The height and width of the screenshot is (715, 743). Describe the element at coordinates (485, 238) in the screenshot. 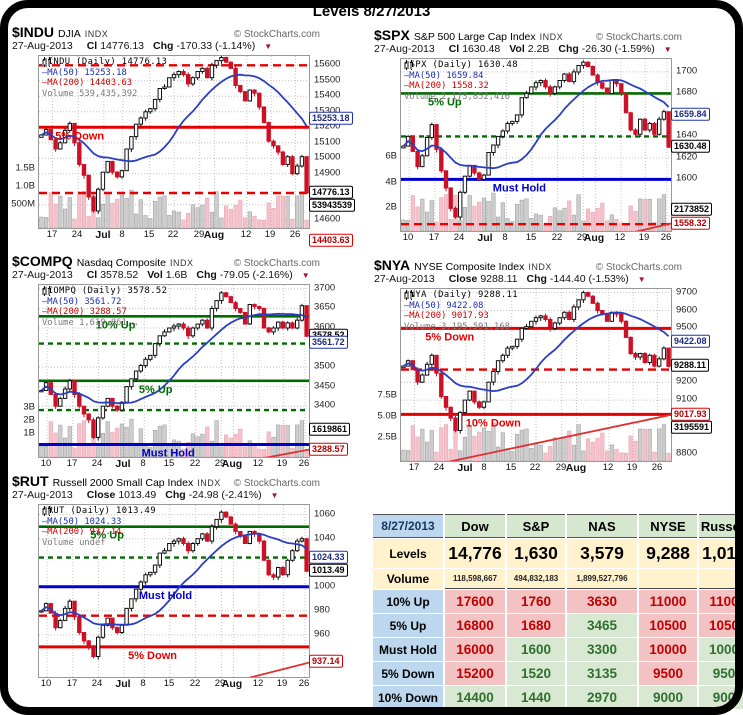

I see `x-axis-tick: Jul` at that location.